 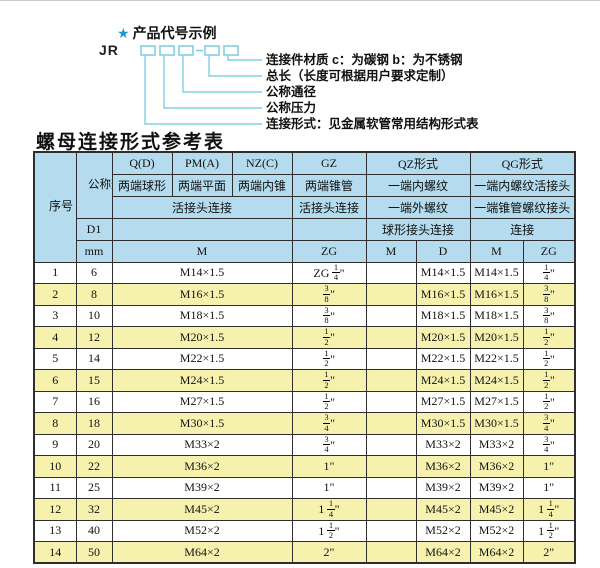 What do you see at coordinates (329, 185) in the screenshot?
I see `header-gz-desc: 两端锥管` at bounding box center [329, 185].